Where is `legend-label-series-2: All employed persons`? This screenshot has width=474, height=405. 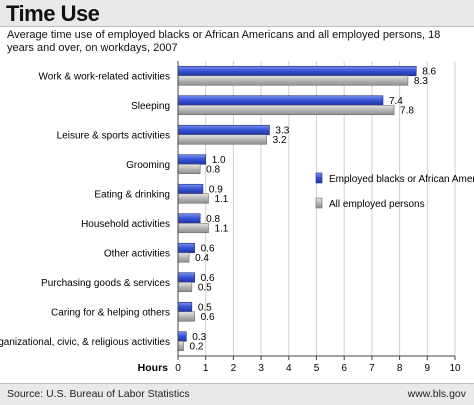
legend-label-series-2: All employed persons is located at coordinates (377, 204).